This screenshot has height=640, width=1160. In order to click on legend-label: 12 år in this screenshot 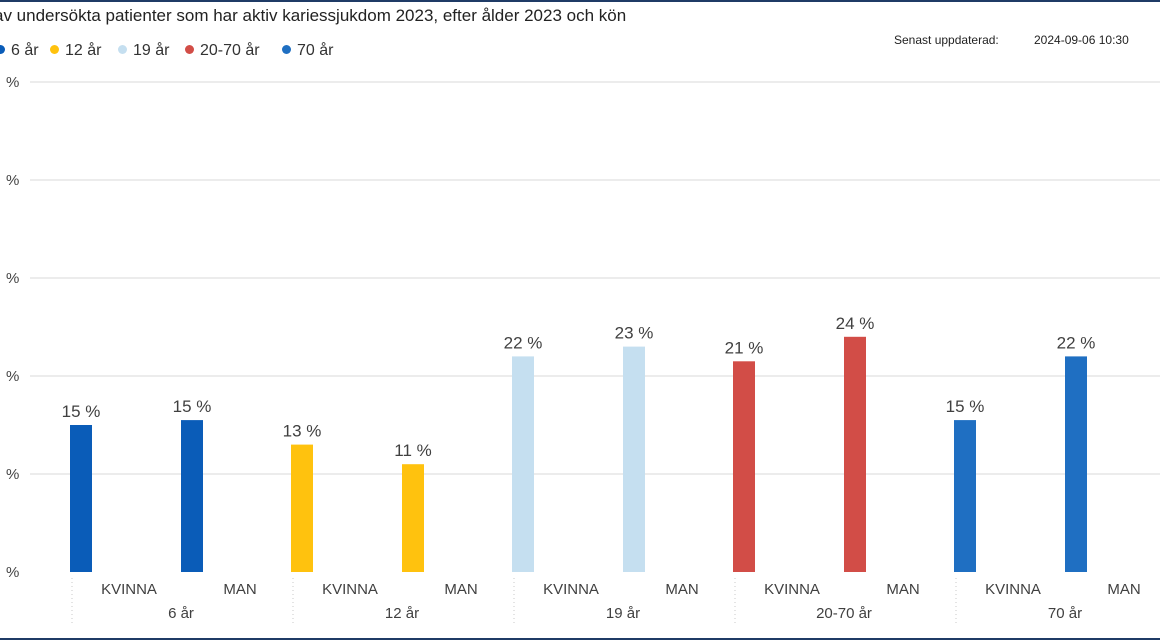, I will do `click(83, 50)`.